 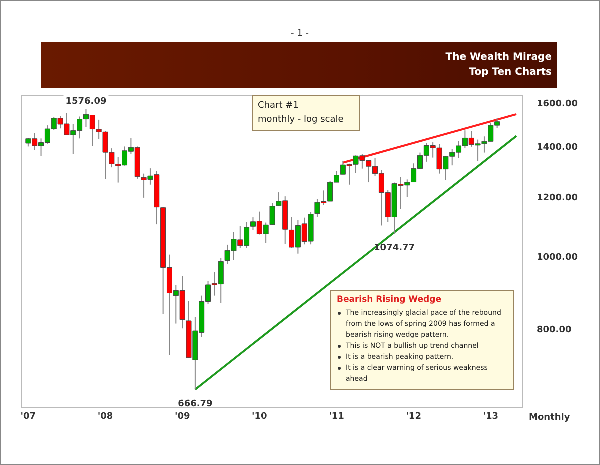 What do you see at coordinates (491, 417) in the screenshot?
I see `x-tick-label: '13` at bounding box center [491, 417].